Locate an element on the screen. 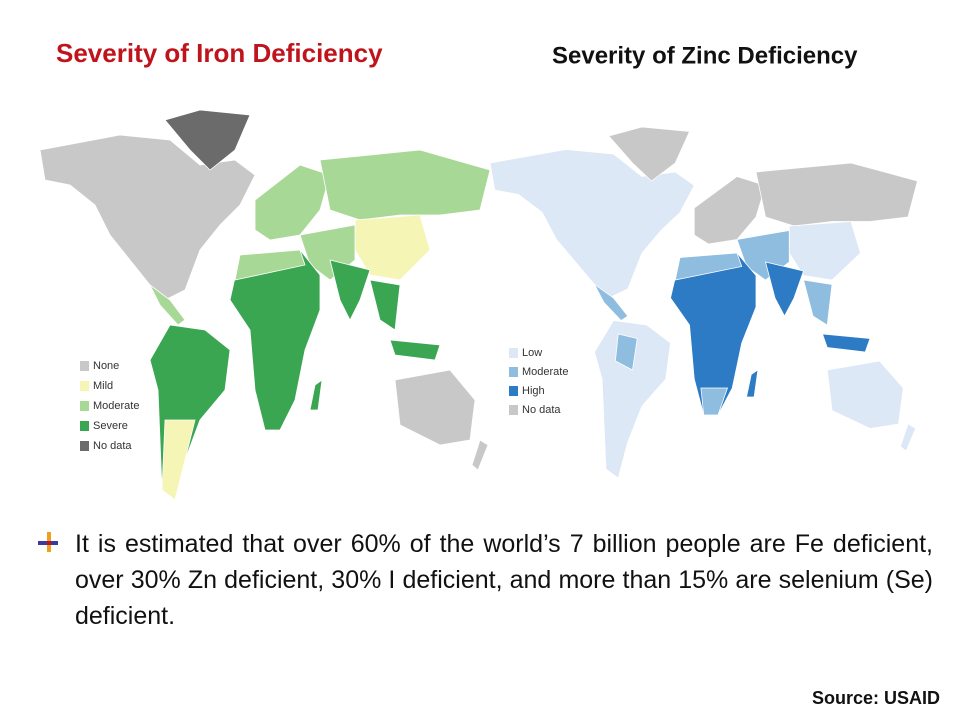 Image resolution: width=960 pixels, height=720 pixels. left-legend: None Mild Moderate Severe No data is located at coordinates (109, 406).